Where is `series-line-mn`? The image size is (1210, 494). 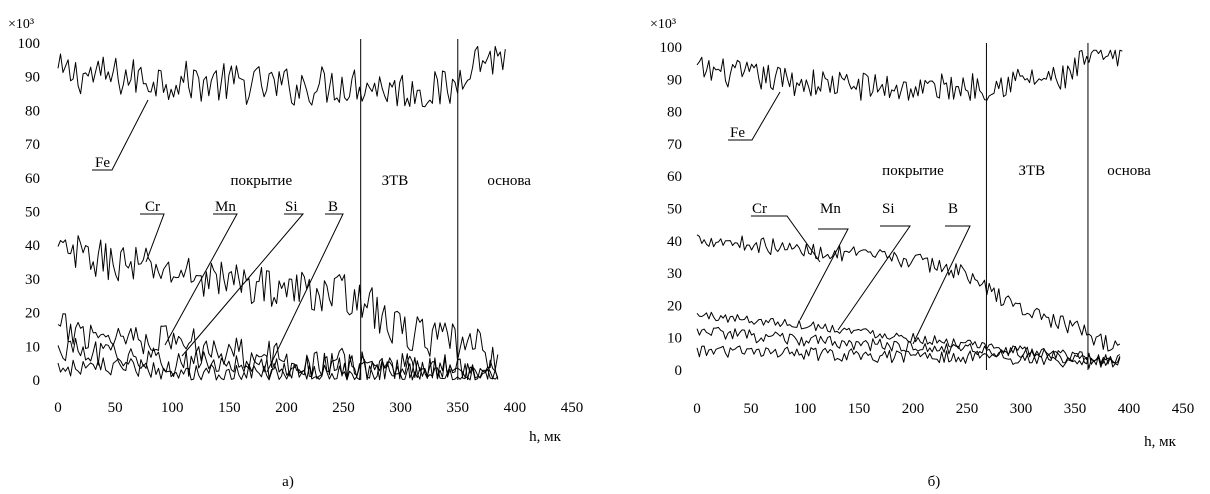
series-line-mn is located at coordinates (908, 337).